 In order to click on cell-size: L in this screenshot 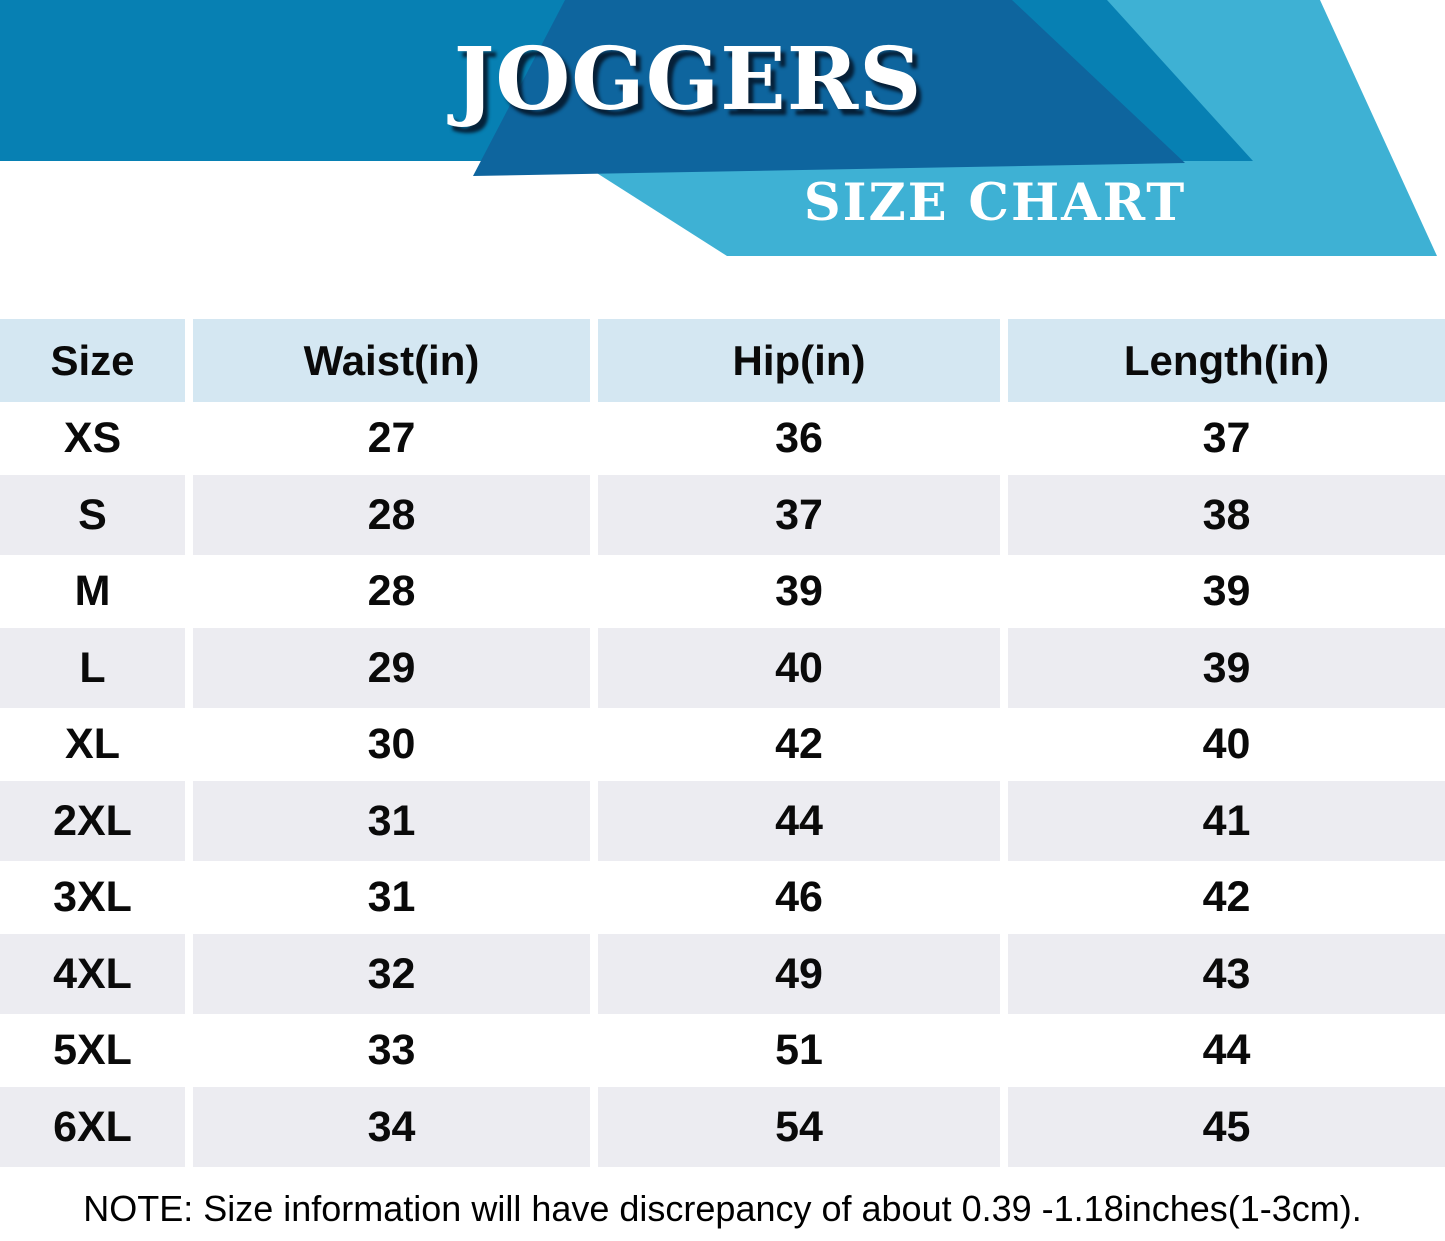, I will do `click(92, 668)`.